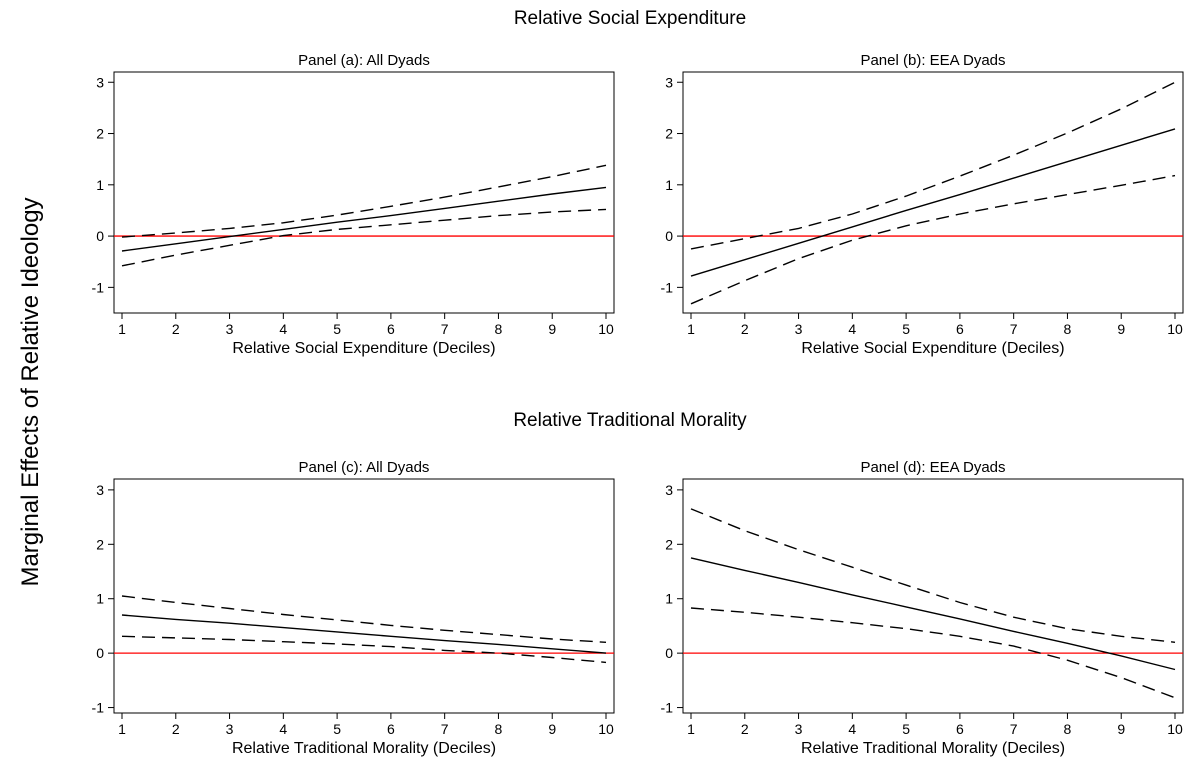 This screenshot has width=1189, height=763. Describe the element at coordinates (932, 467) in the screenshot. I see `panel-title: Panel (d): EEA Dyads` at that location.